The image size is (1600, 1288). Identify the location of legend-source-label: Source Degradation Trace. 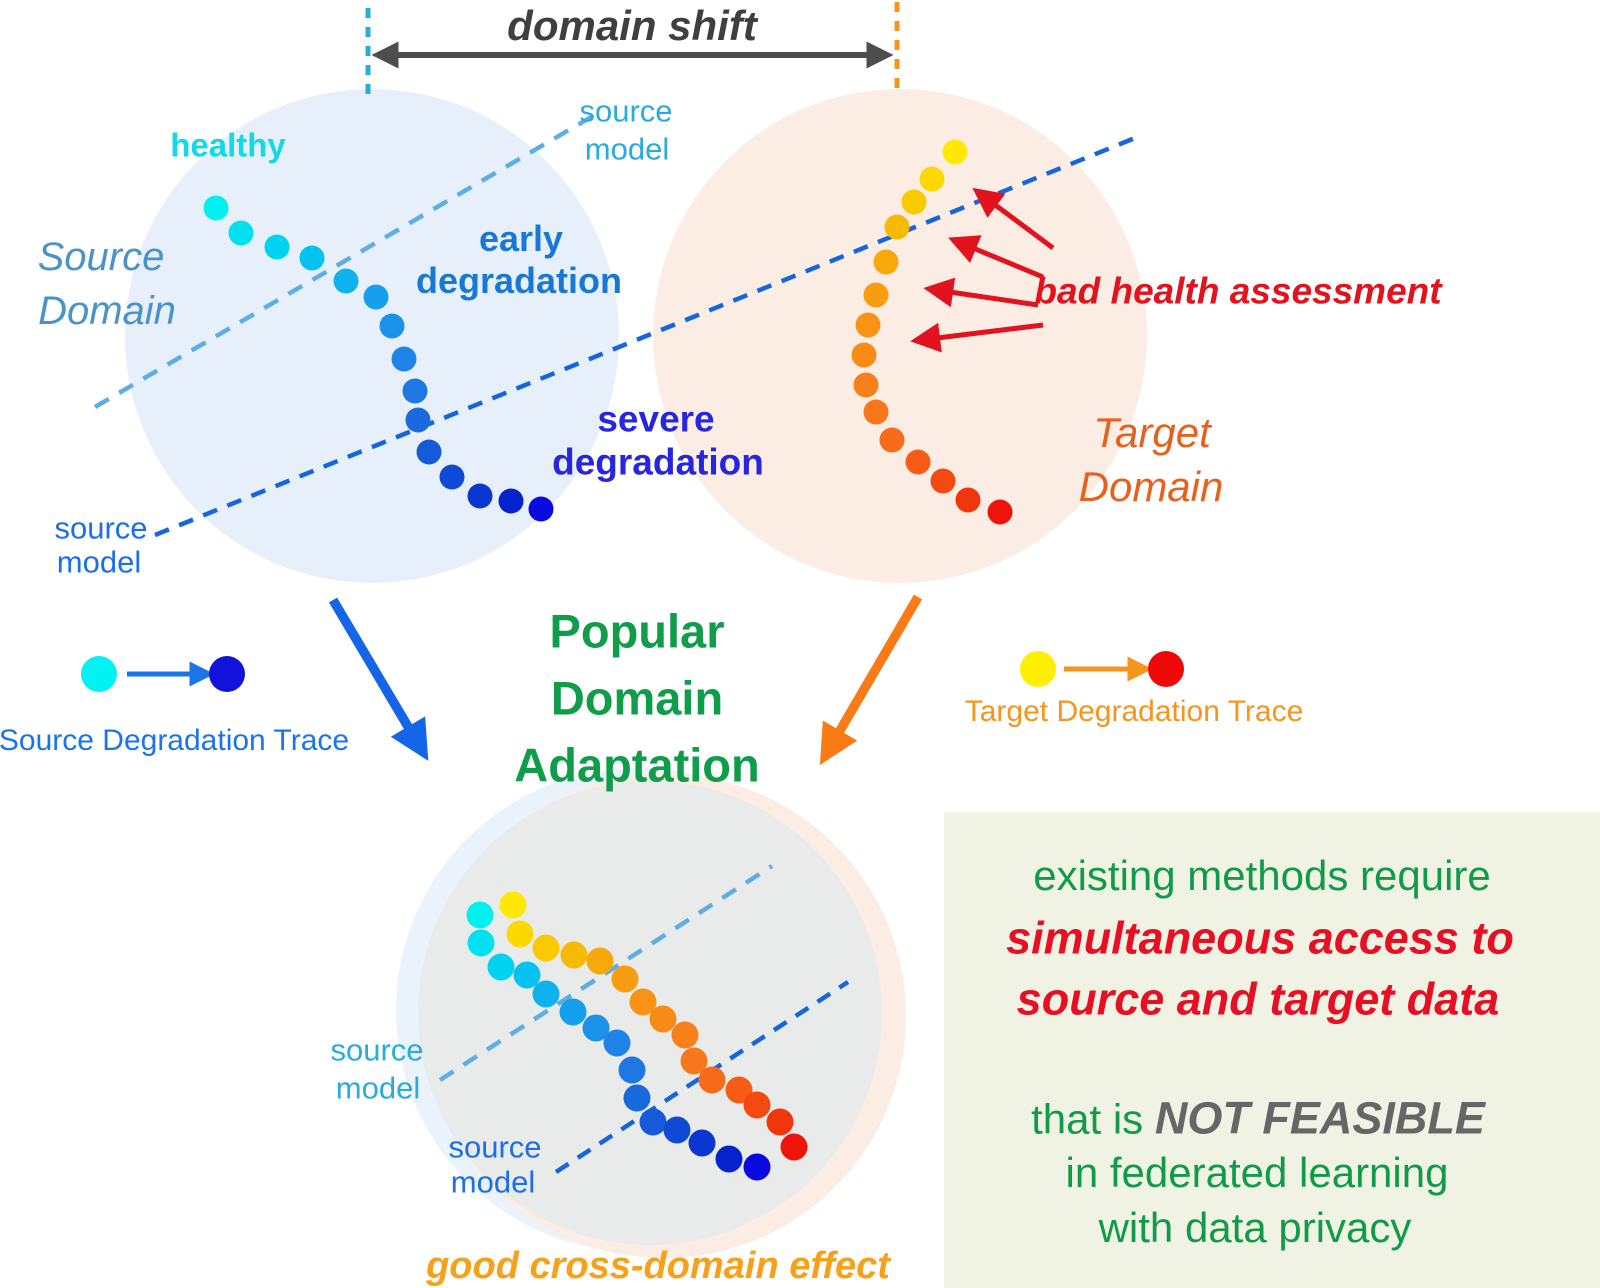
(175, 740).